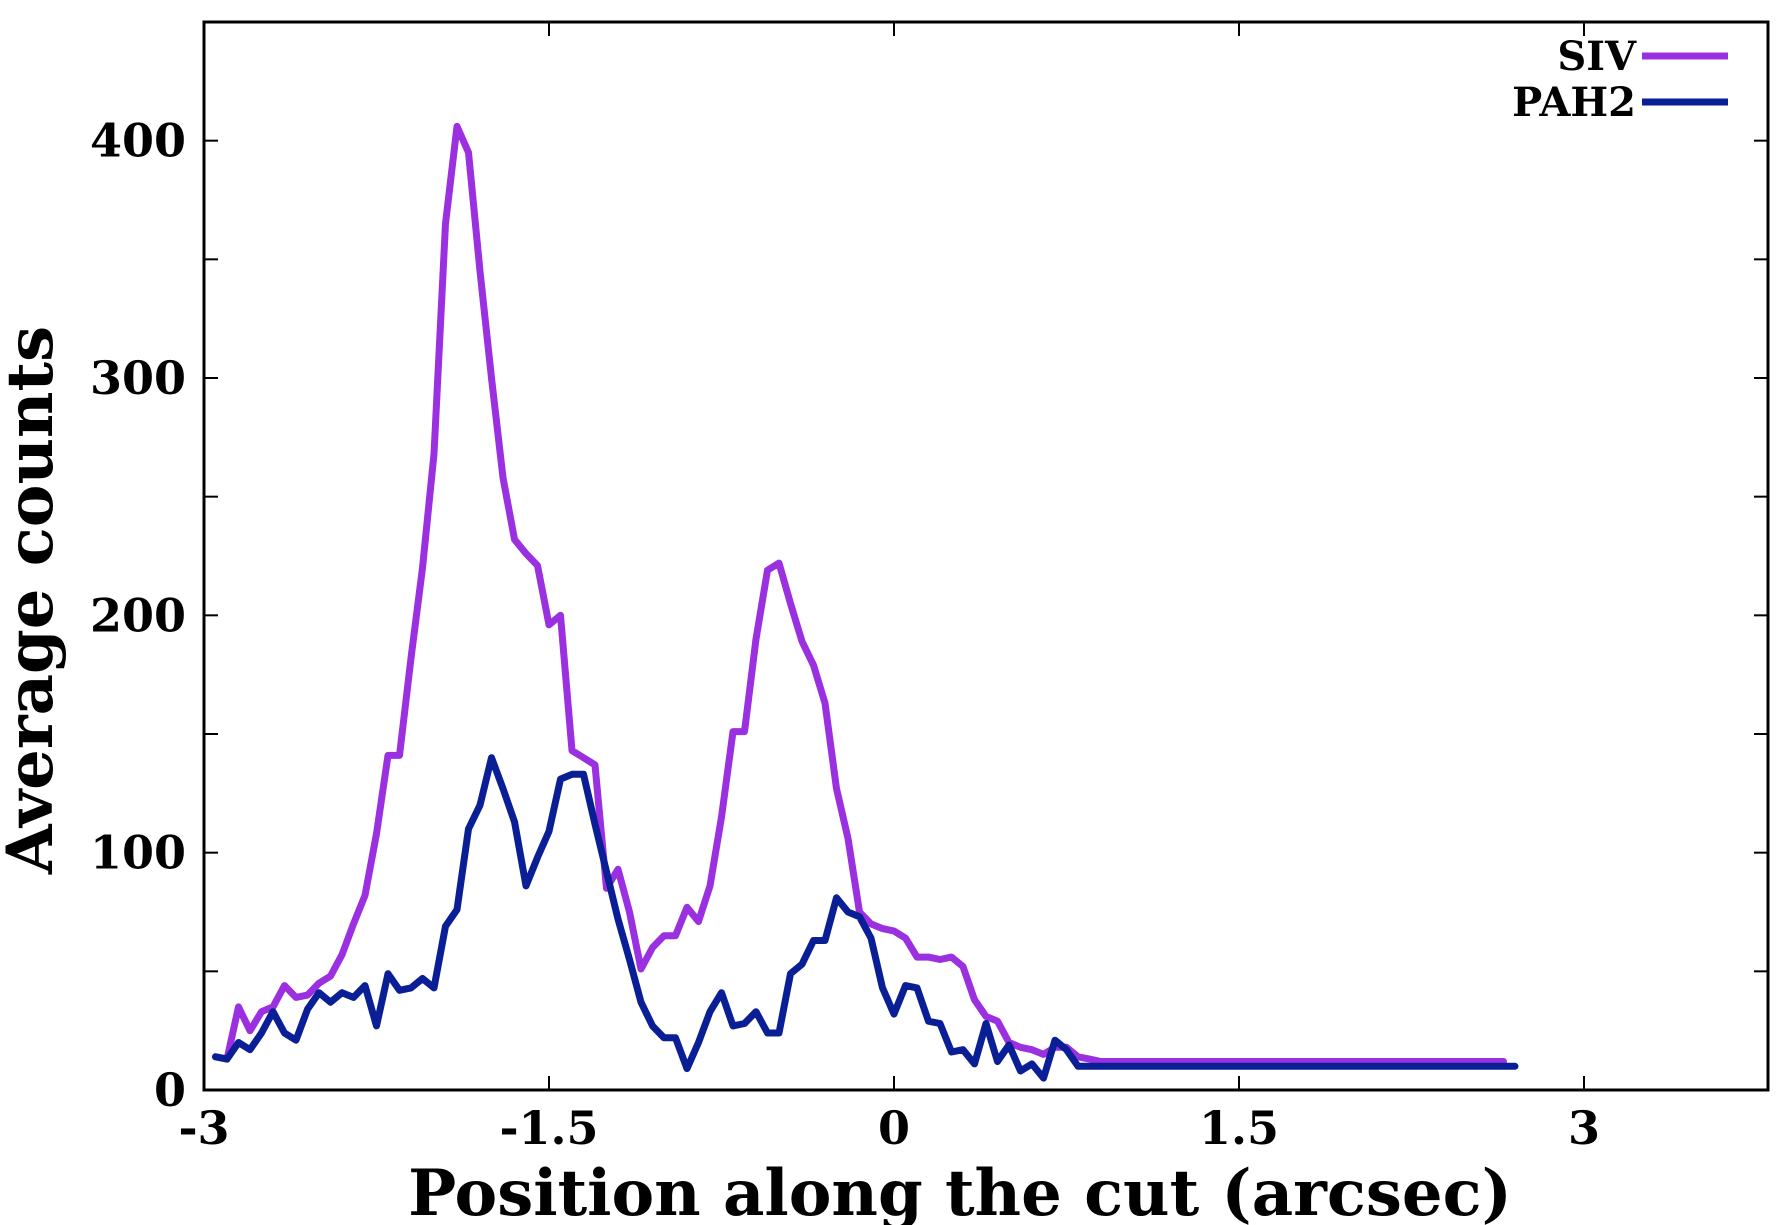  What do you see at coordinates (1574, 102) in the screenshot?
I see `legend-label: PAH2` at bounding box center [1574, 102].